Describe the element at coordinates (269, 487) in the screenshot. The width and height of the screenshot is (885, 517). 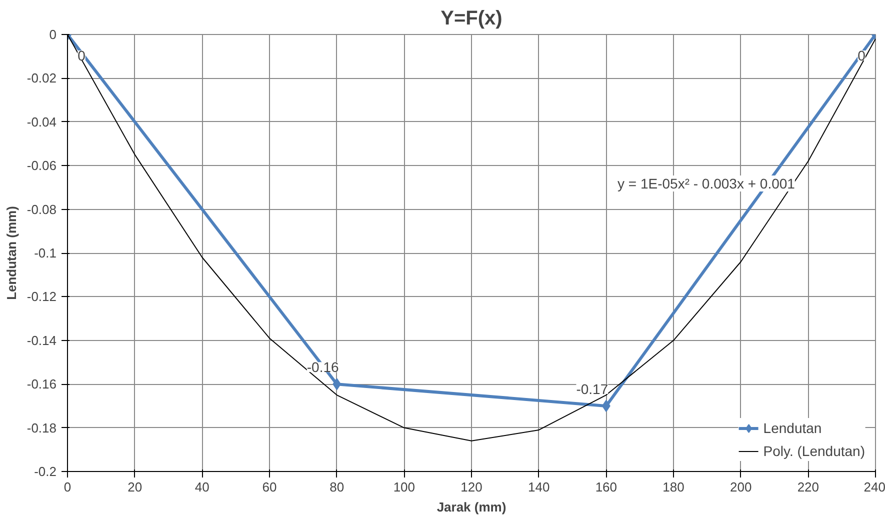
I see `x-tick-label: 60` at that location.